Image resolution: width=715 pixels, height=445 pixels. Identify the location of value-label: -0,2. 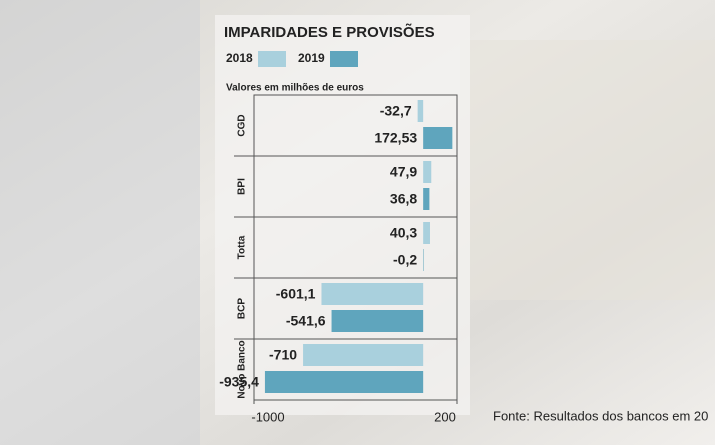
(405, 260).